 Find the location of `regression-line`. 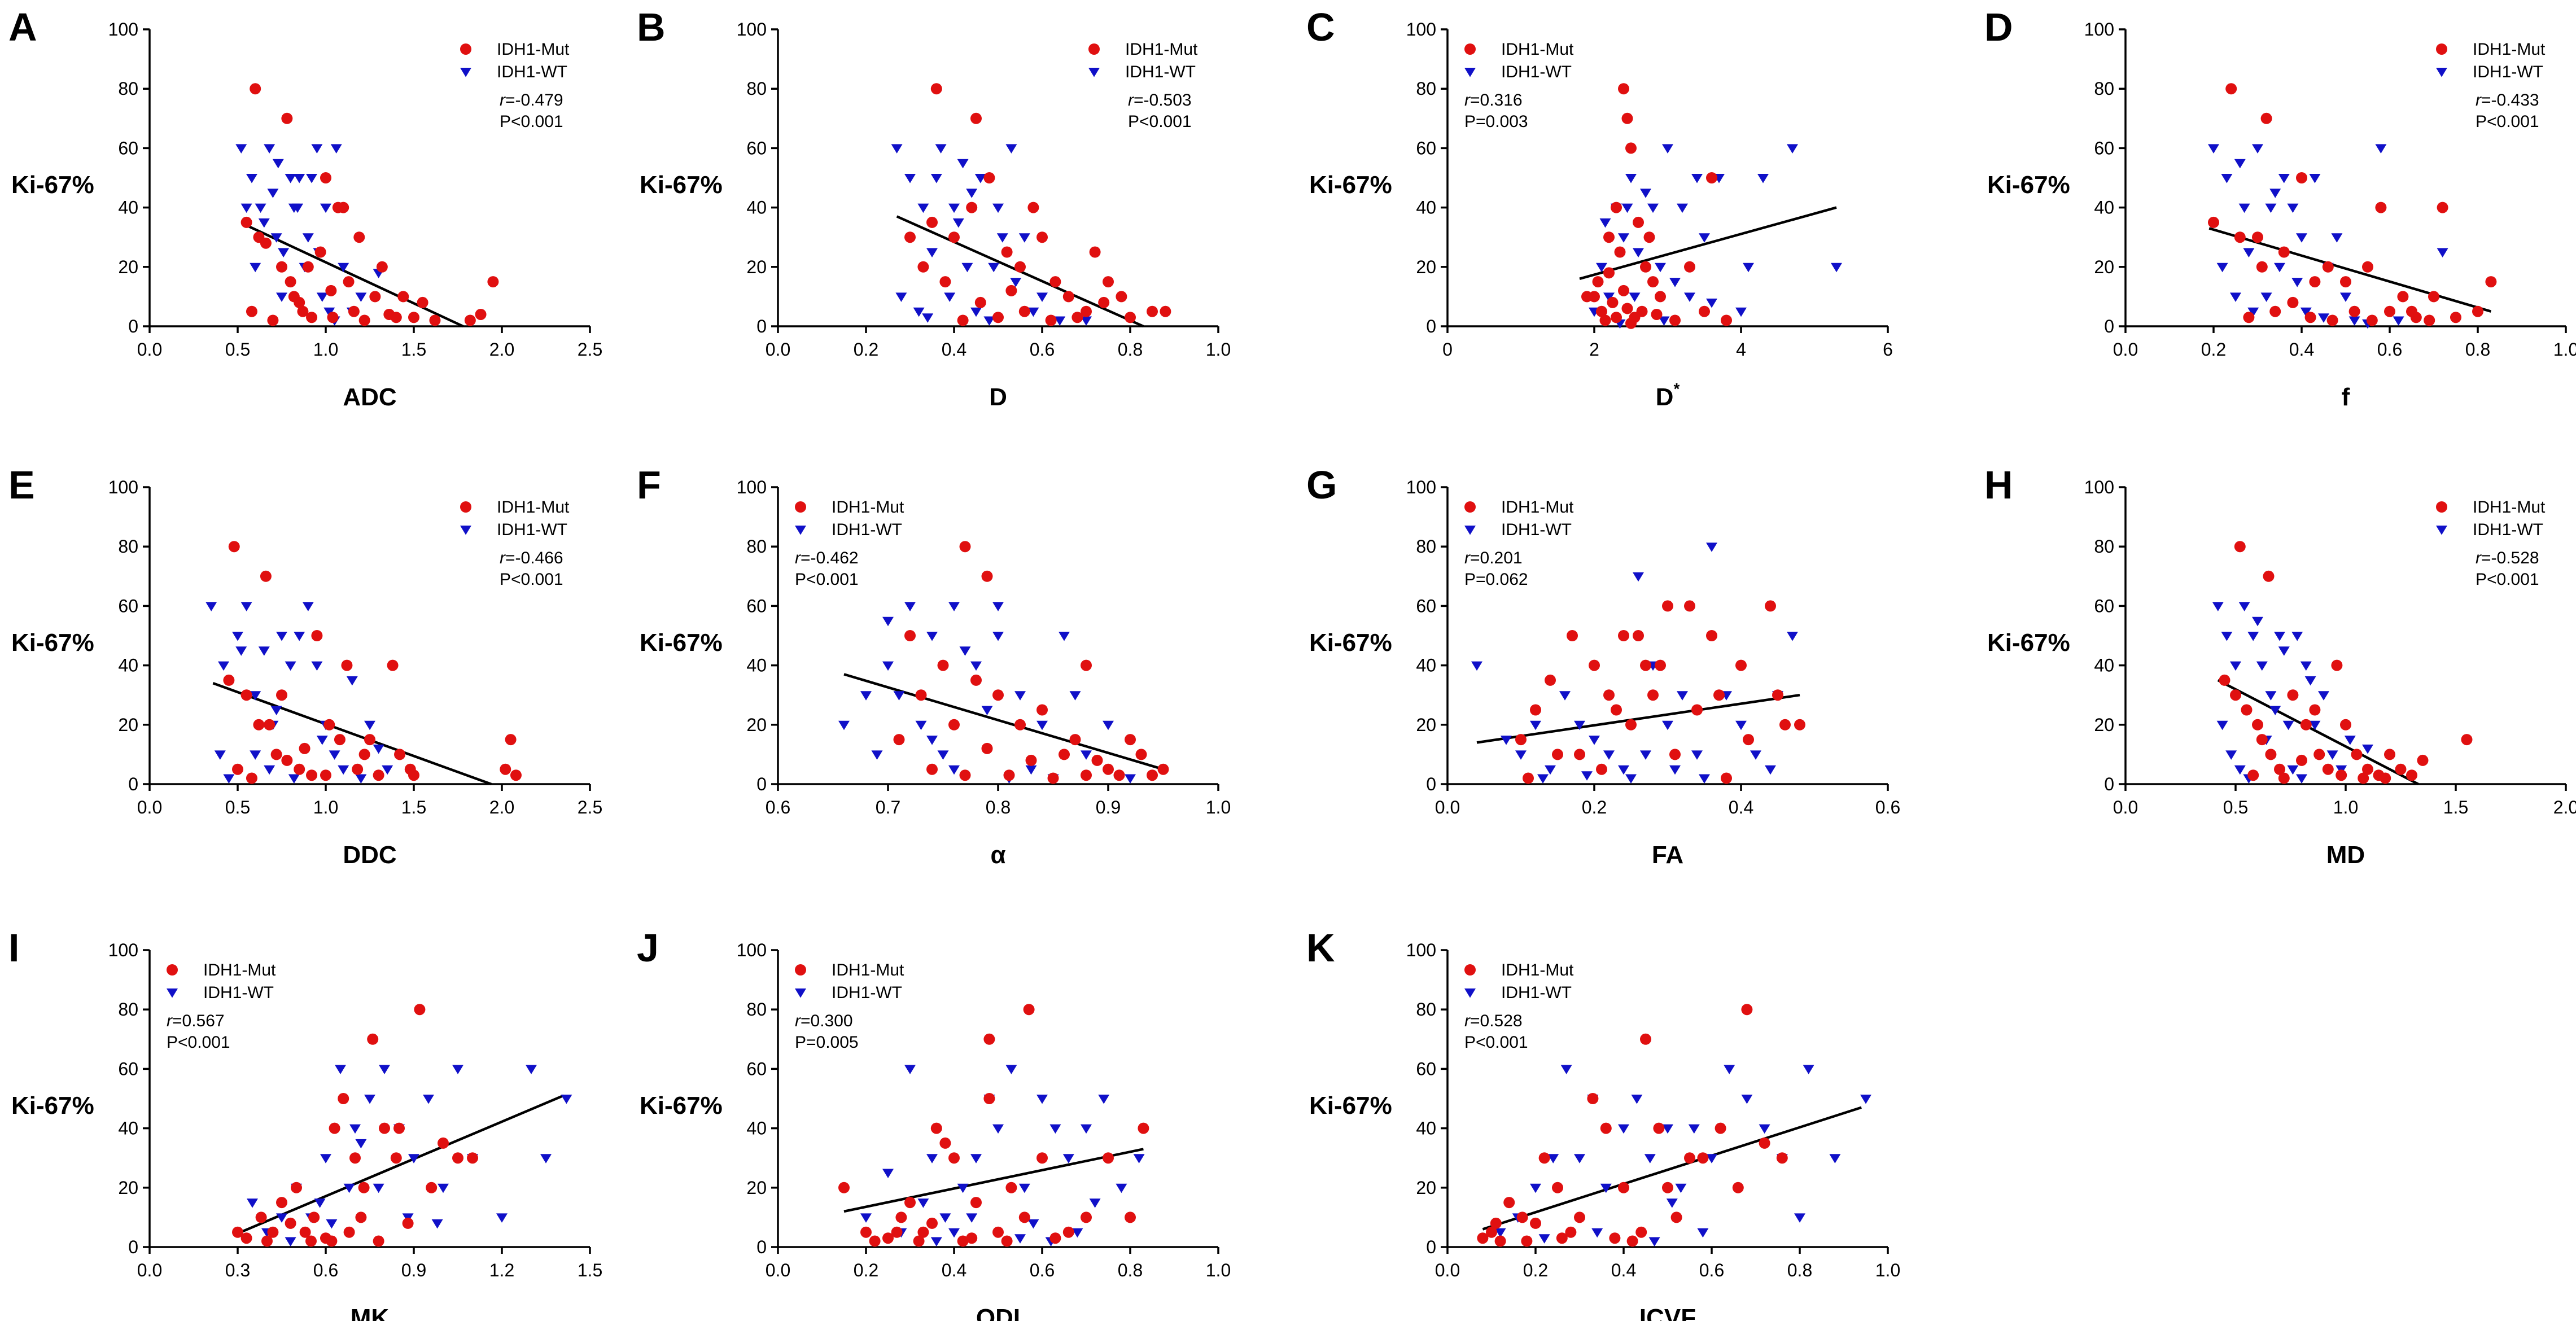

regression-line is located at coordinates (355, 276).